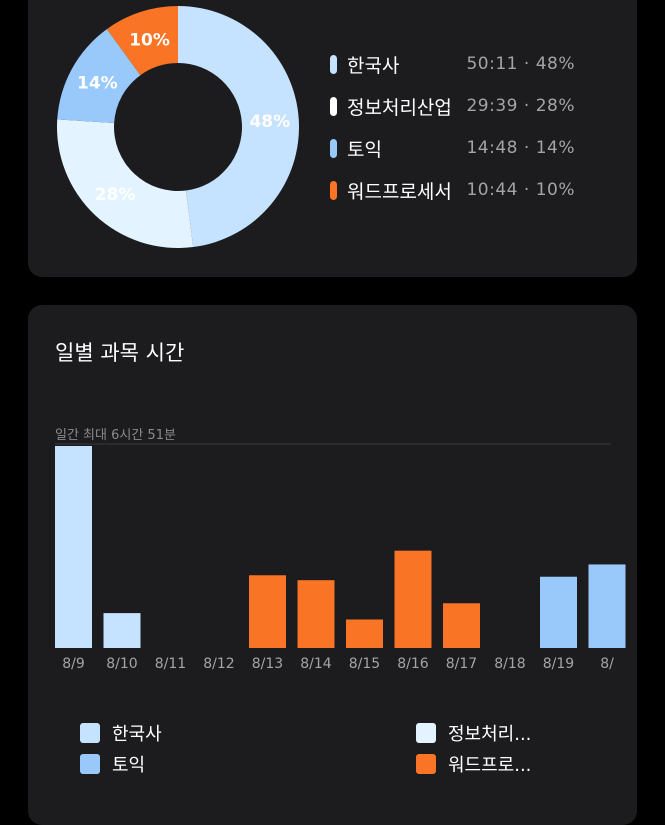 The height and width of the screenshot is (825, 665). I want to click on bar-8/20, so click(607, 606).